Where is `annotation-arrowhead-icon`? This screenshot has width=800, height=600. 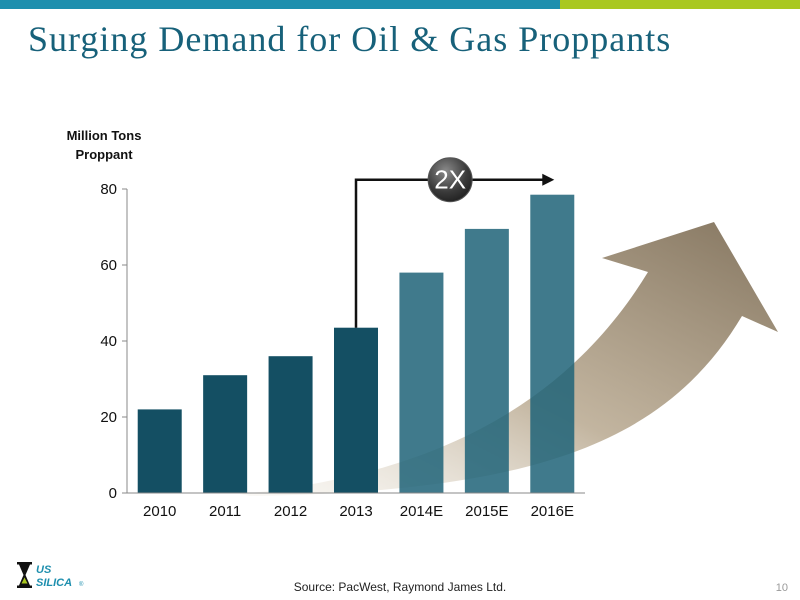
annotation-arrowhead-icon is located at coordinates (548, 179).